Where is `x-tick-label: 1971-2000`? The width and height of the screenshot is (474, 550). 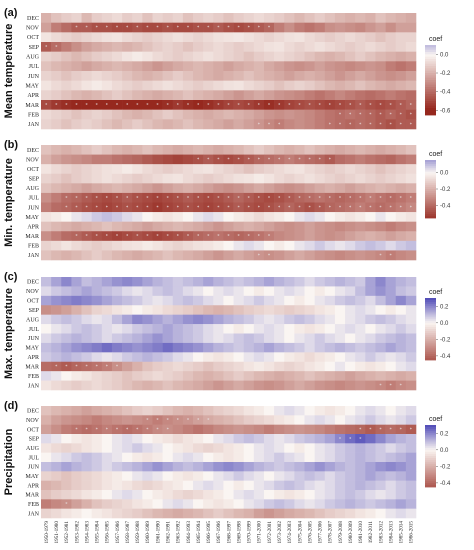
x-tick-label: 1971-2000 is located at coordinates (260, 532).